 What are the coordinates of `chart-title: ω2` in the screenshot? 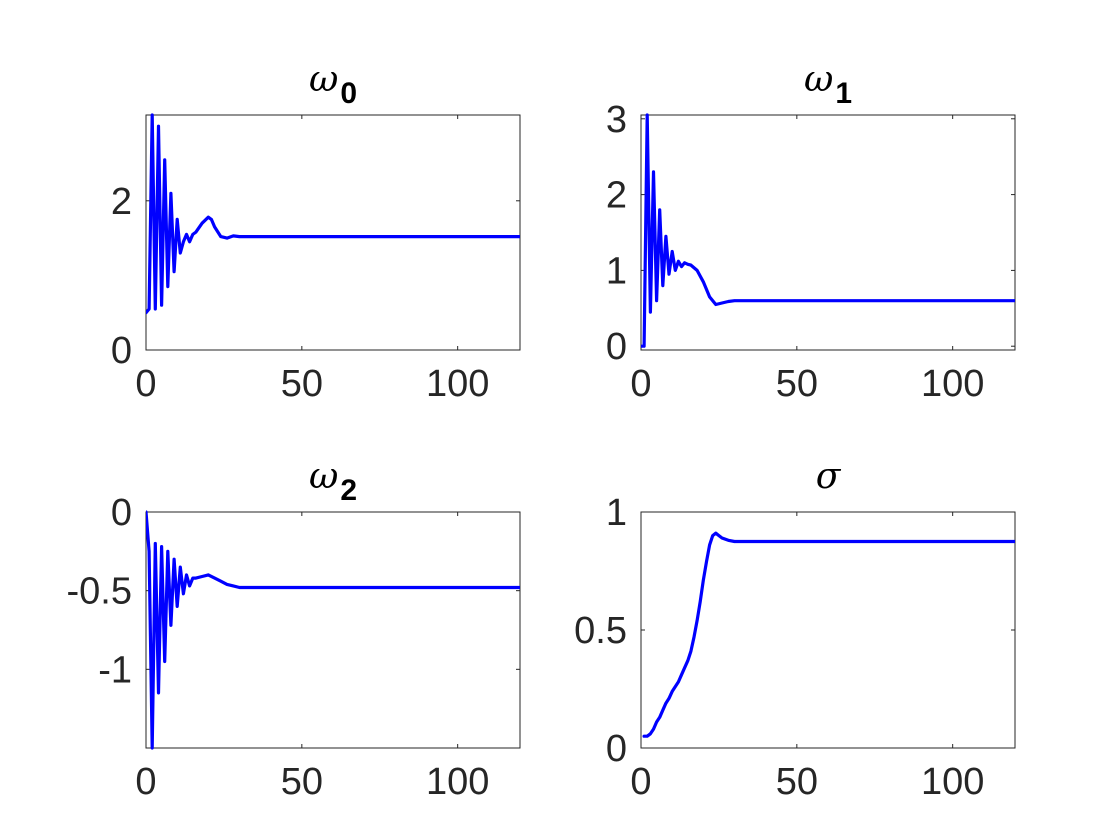 It's located at (333, 481).